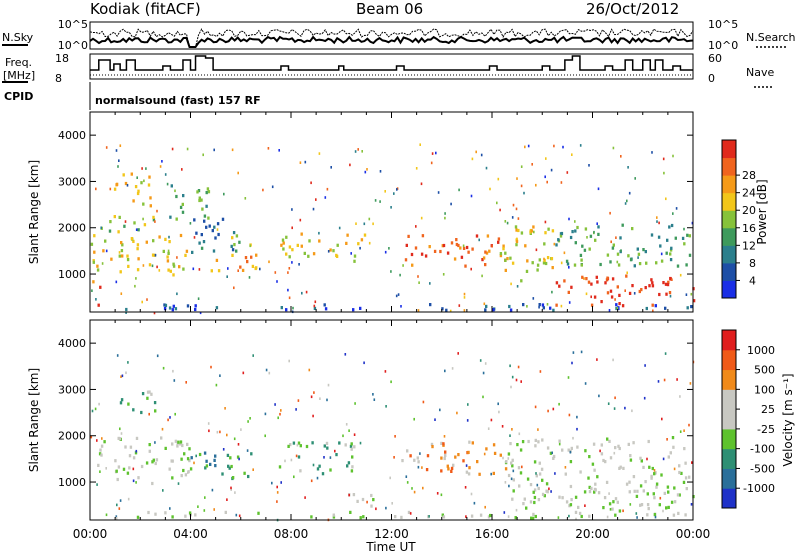 The height and width of the screenshot is (554, 800). I want to click on freq-left-tick-bottom: 8, so click(58, 78).